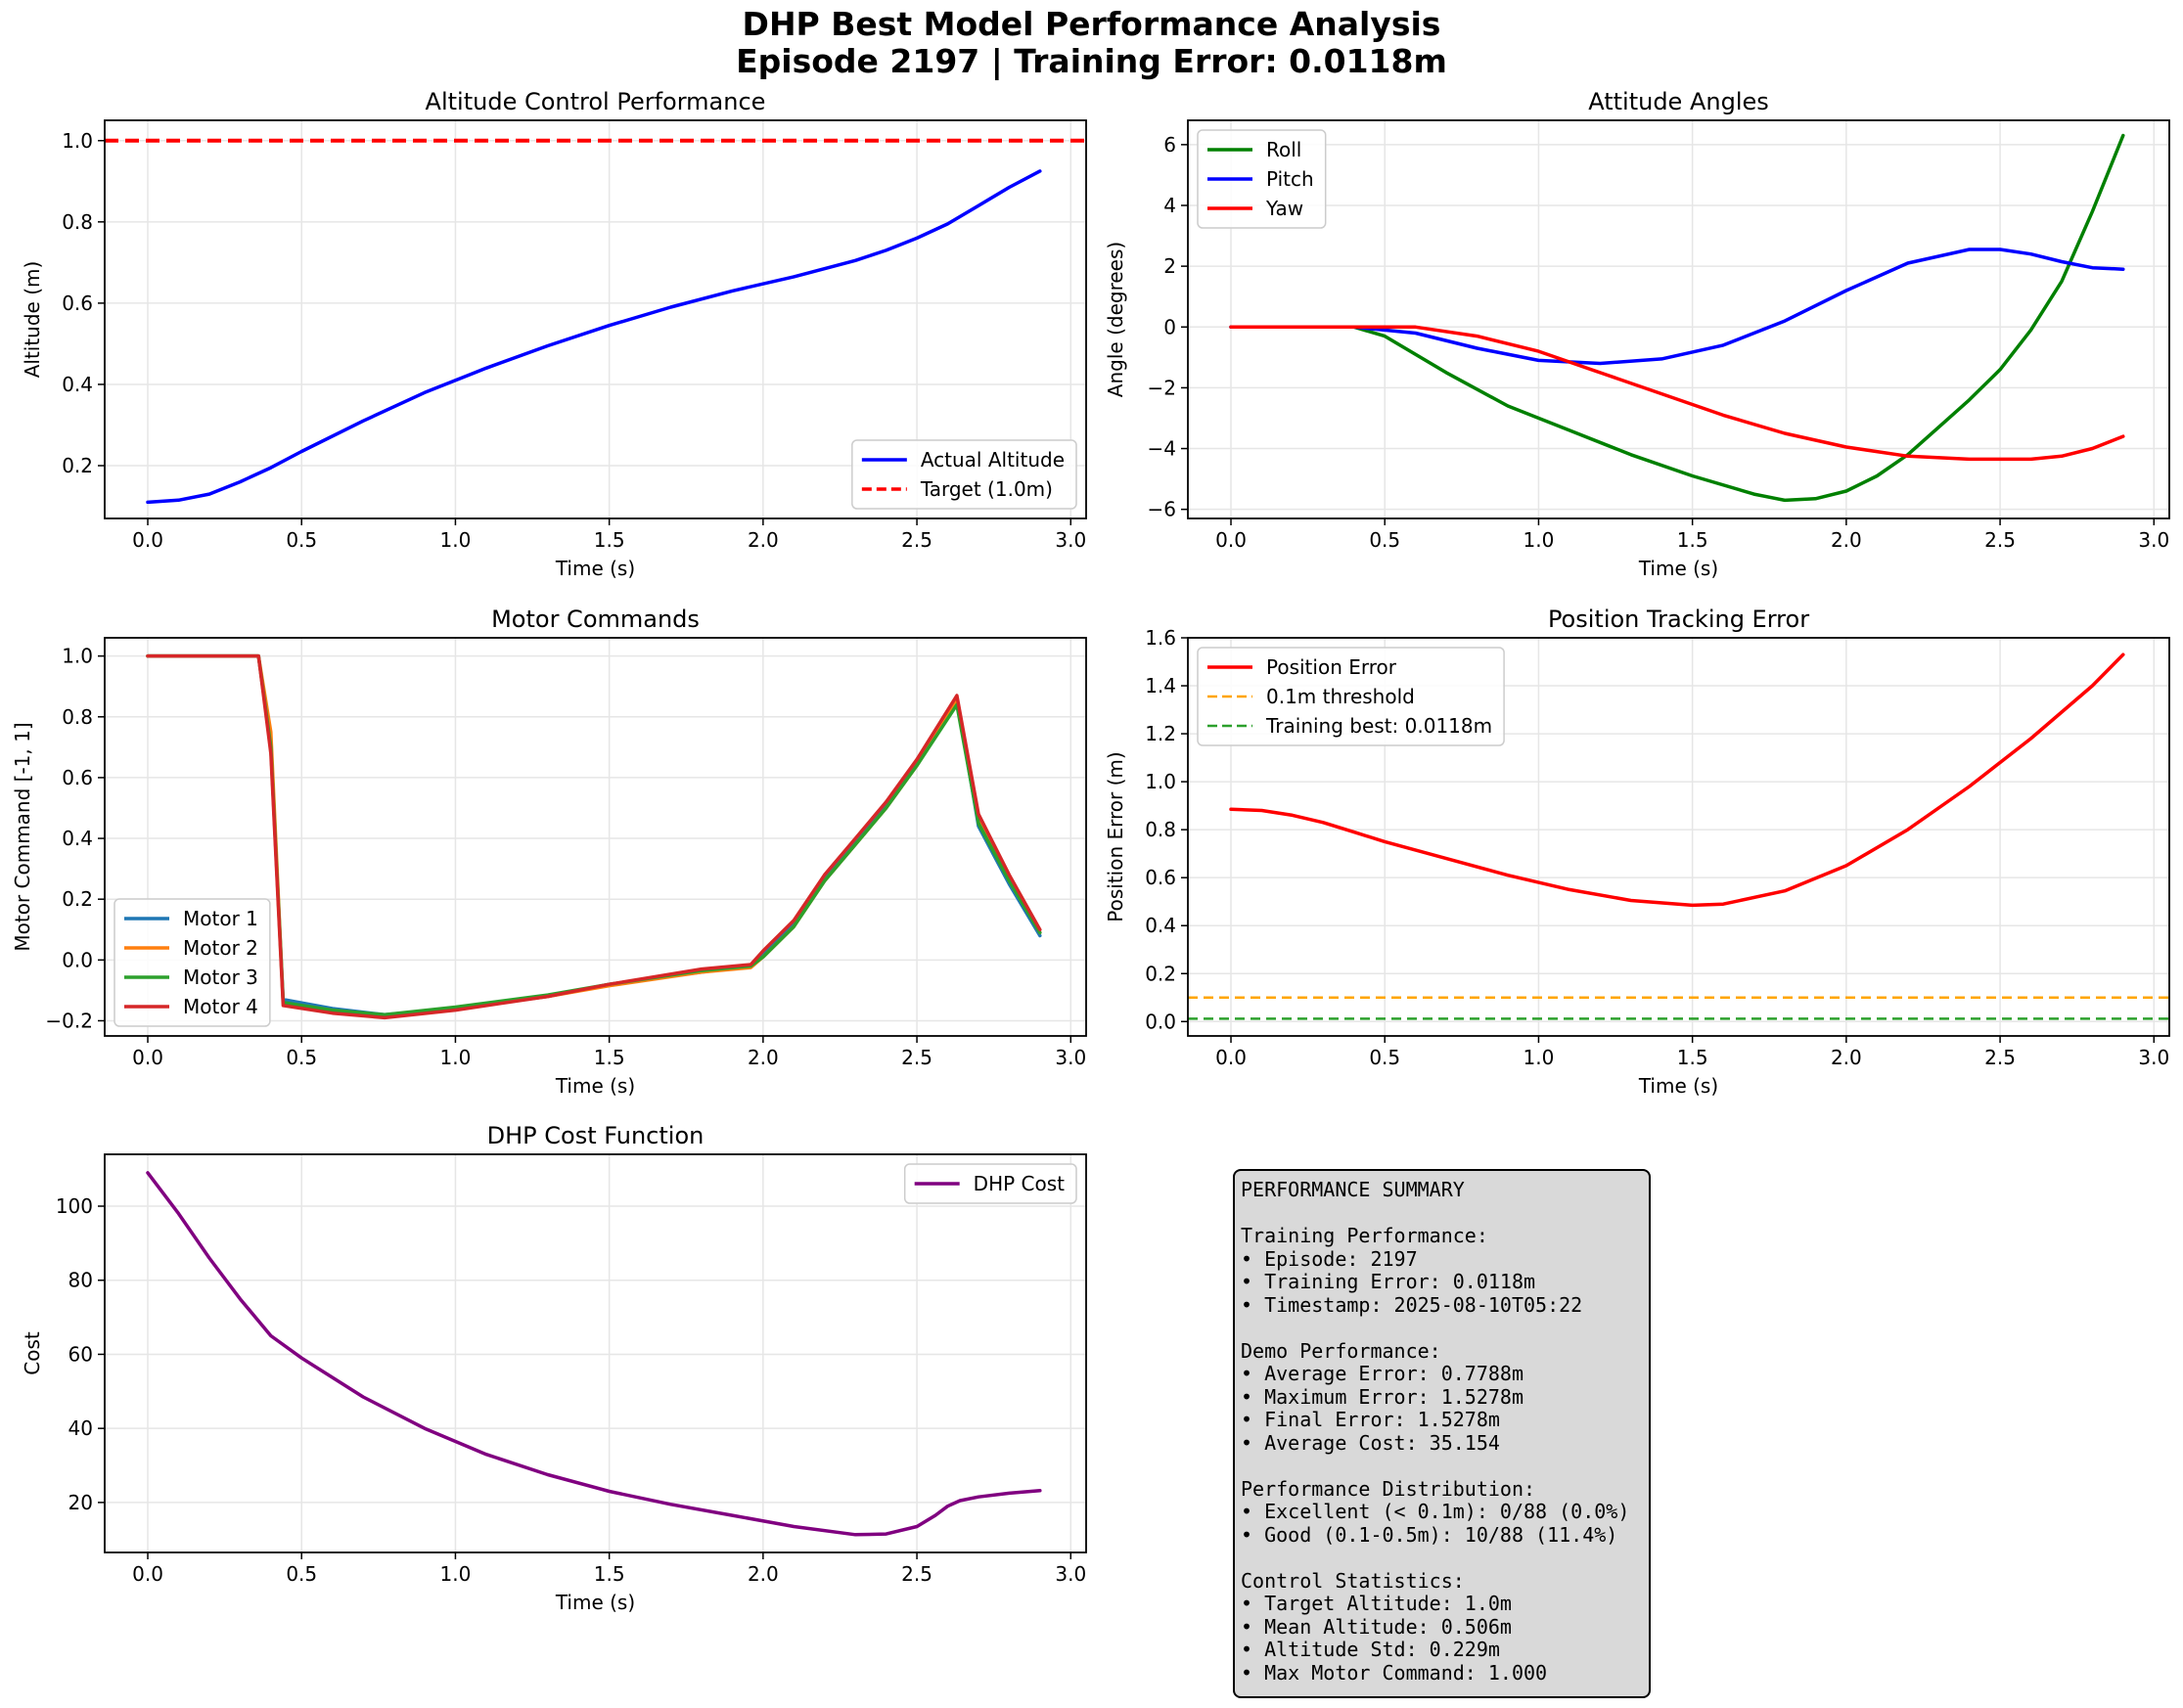  Describe the element at coordinates (1435, 1511) in the screenshot. I see `summary-line: • Excellent (< 0.1m): 0/88 (0.0%)` at that location.